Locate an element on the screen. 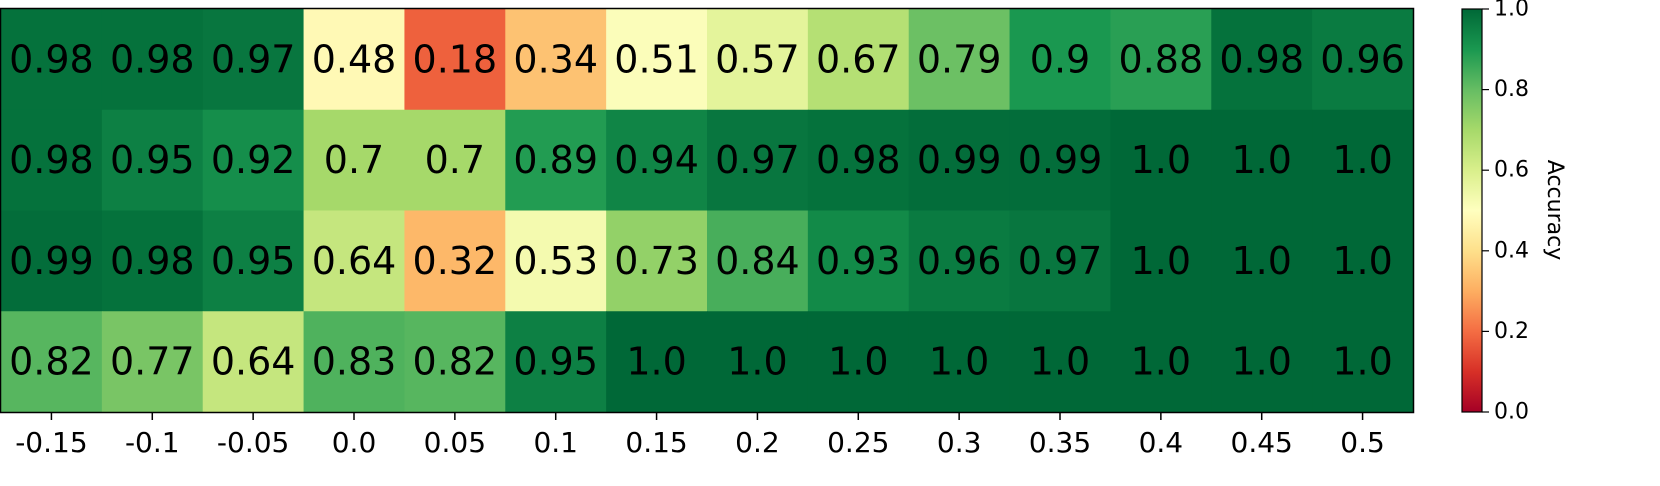 The width and height of the screenshot is (1660, 486). cell-value-label: 0.84 is located at coordinates (757, 261).